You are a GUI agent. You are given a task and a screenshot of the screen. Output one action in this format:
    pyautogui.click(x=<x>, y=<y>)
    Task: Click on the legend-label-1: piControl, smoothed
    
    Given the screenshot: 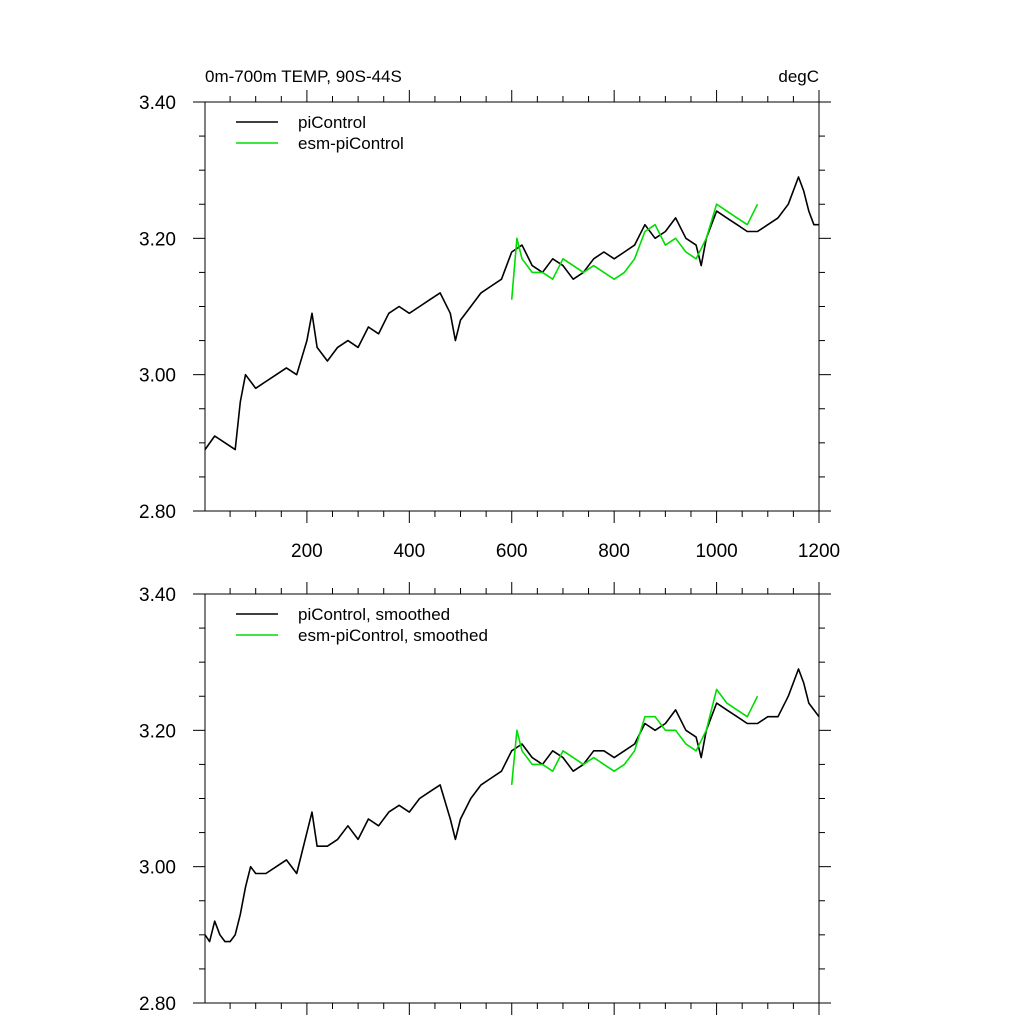 What is the action you would take?
    pyautogui.click(x=374, y=614)
    